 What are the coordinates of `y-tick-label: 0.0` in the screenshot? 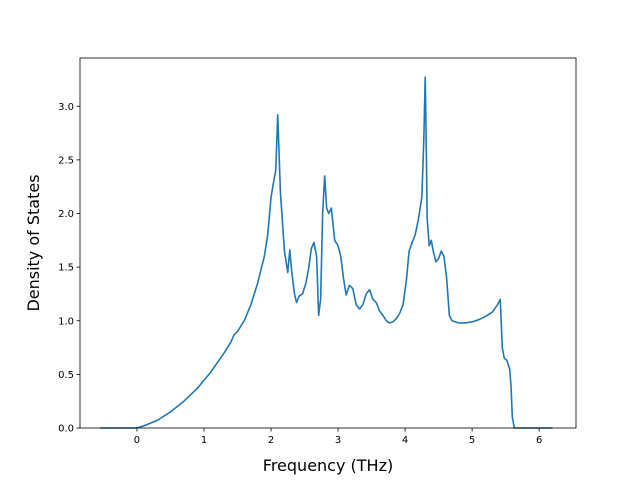 It's located at (66, 429).